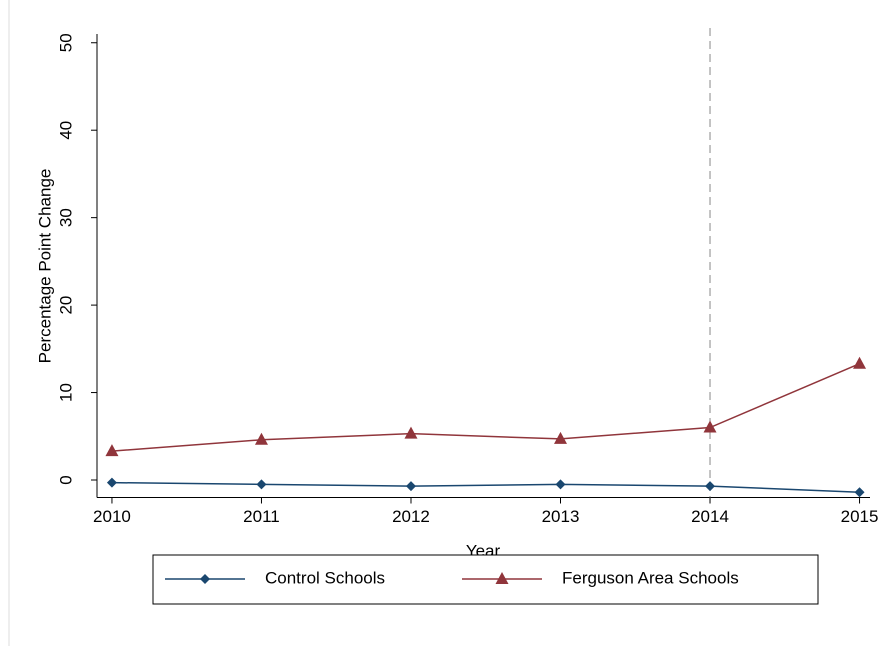 This screenshot has height=646, width=885. What do you see at coordinates (65, 217) in the screenshot?
I see `y-tick-label: 30` at bounding box center [65, 217].